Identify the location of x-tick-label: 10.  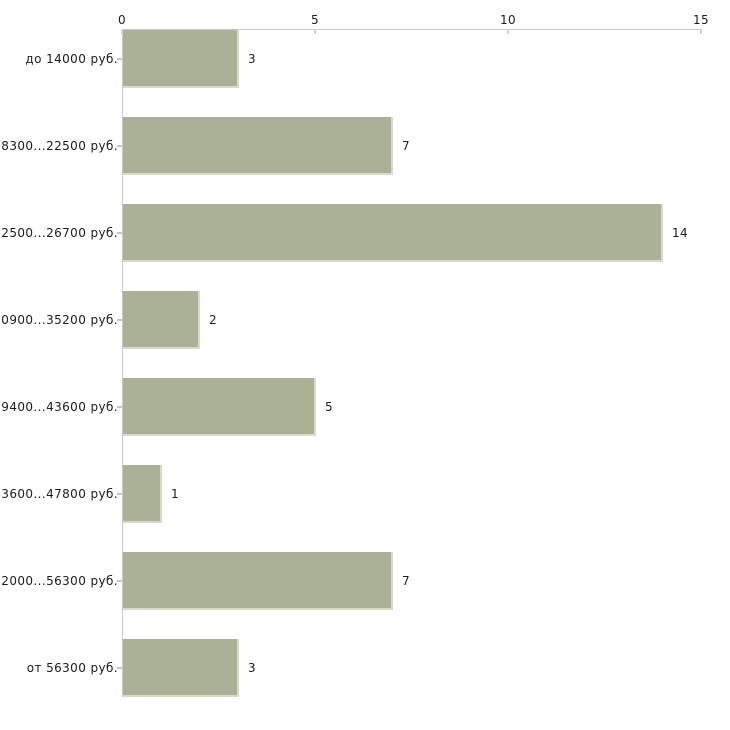
(508, 20).